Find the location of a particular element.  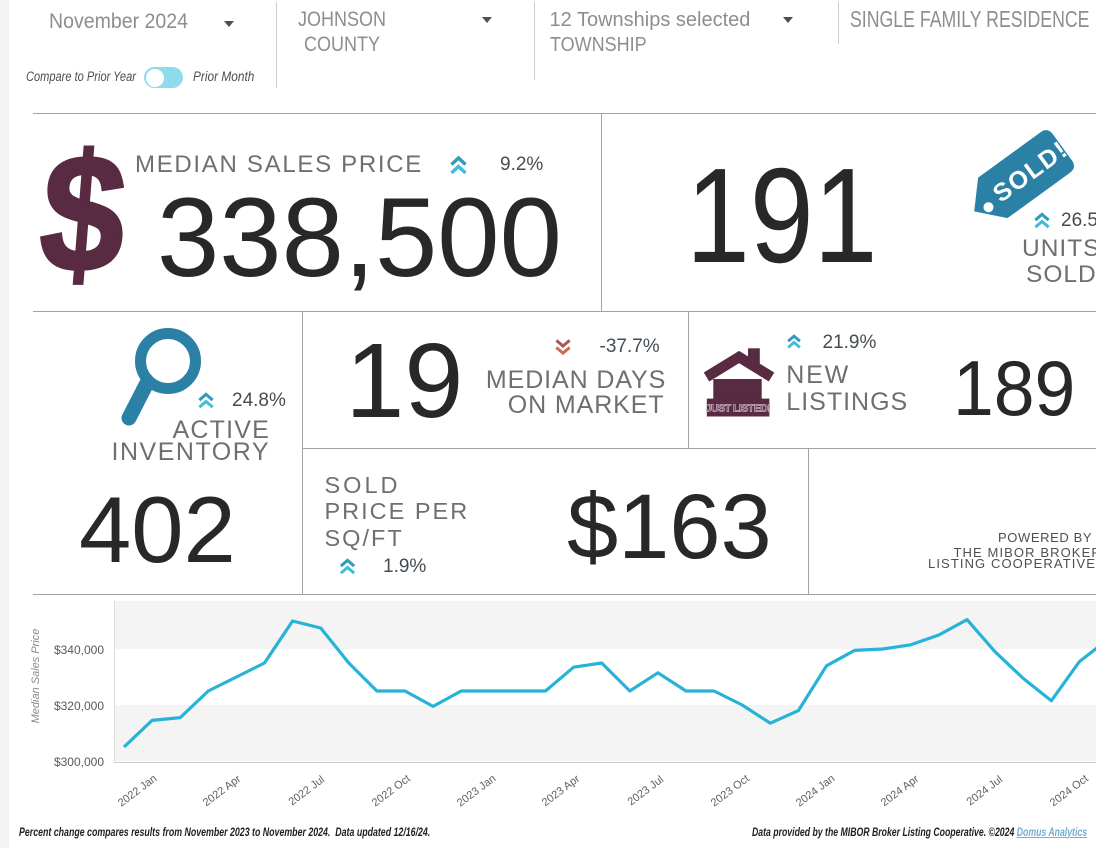

svg-text: JUST LISTED! is located at coordinates (738, 409).